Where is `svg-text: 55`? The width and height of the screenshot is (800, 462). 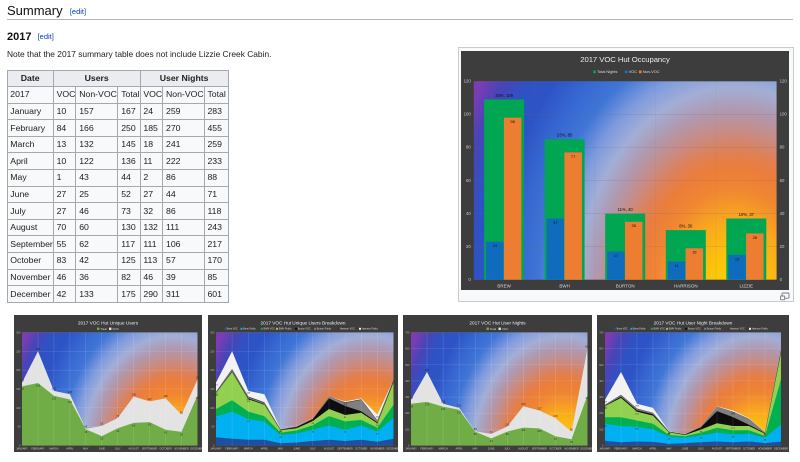 svg-text: 55 is located at coordinates (668, 439).